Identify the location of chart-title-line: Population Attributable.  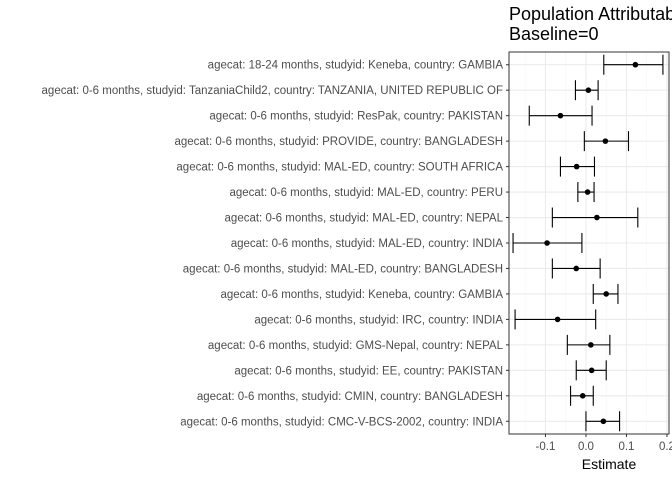
(590, 14).